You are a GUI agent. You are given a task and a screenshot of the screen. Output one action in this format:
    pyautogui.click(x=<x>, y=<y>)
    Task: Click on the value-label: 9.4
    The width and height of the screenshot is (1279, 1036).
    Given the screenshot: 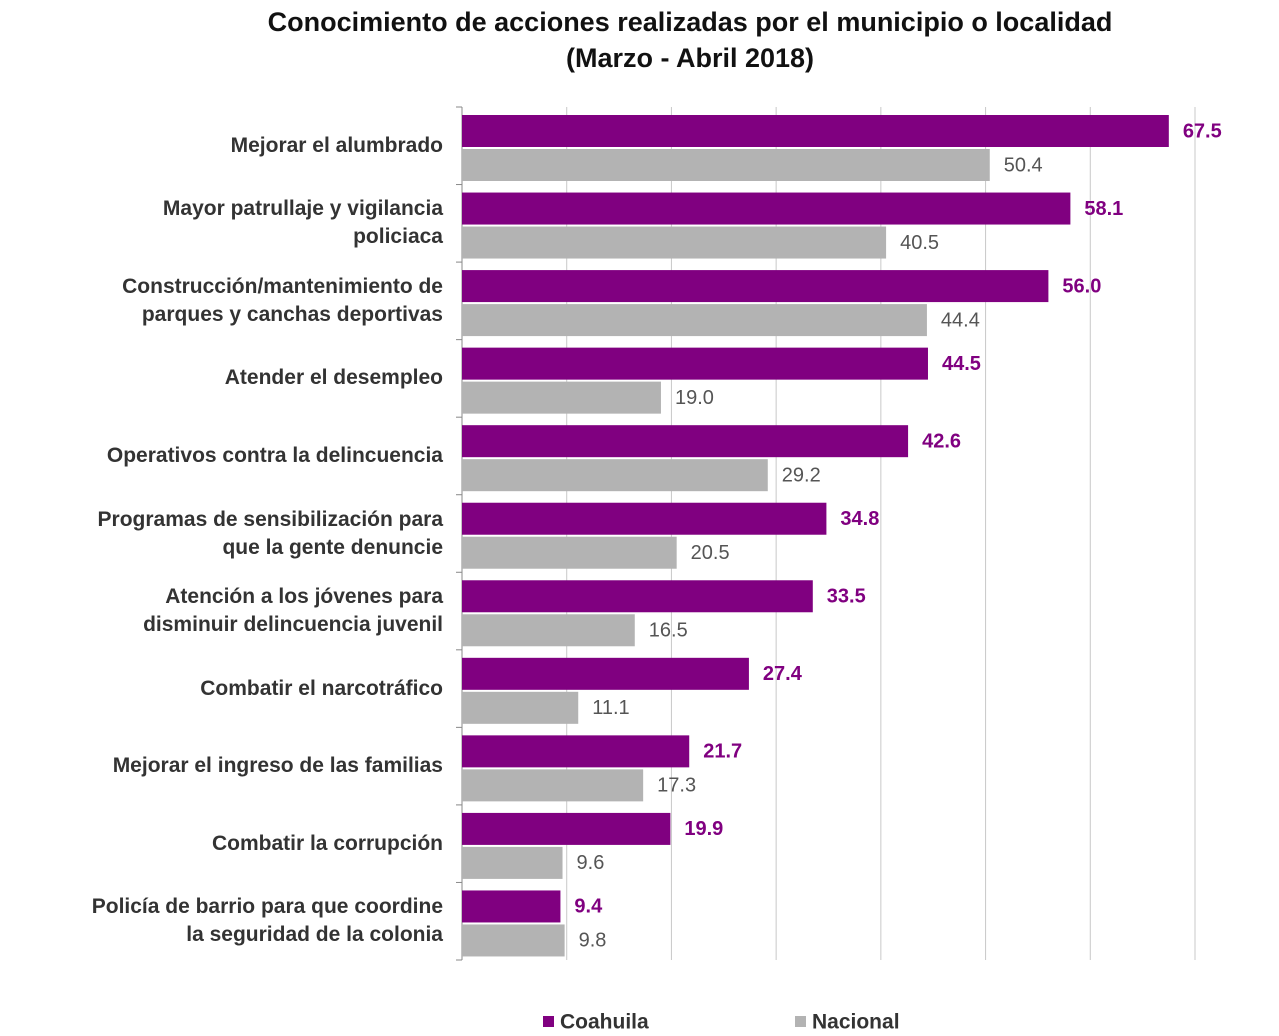 What is the action you would take?
    pyautogui.click(x=588, y=907)
    